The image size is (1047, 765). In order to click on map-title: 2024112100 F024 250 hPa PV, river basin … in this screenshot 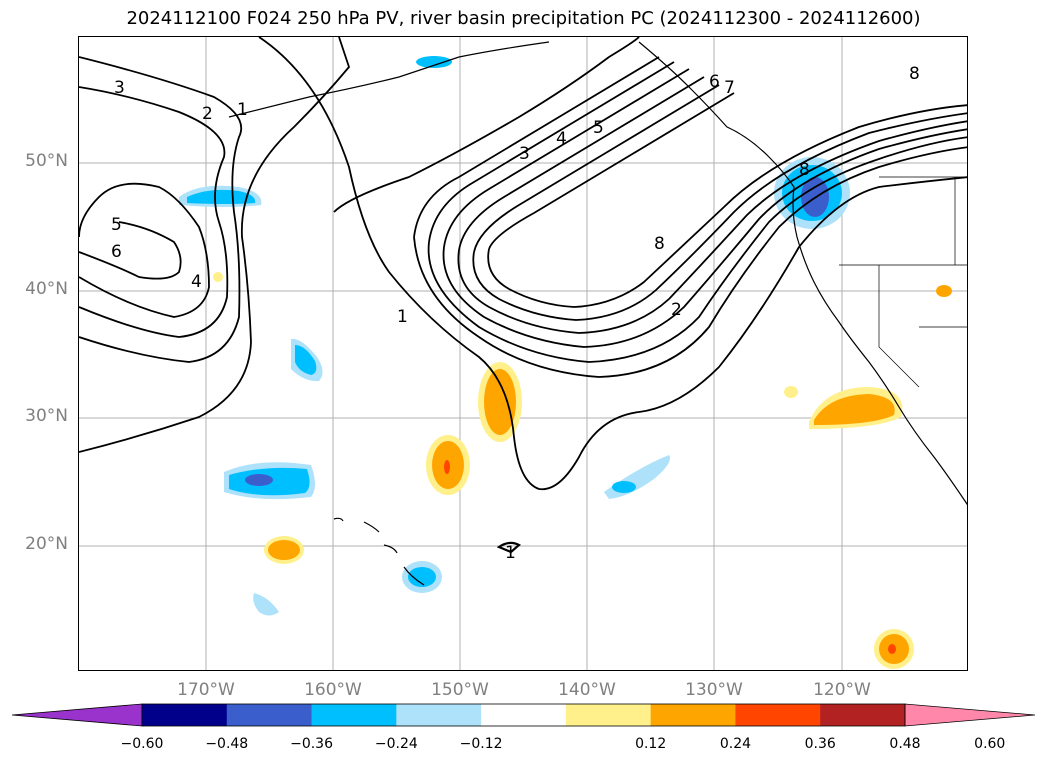, I will do `click(523, 18)`.